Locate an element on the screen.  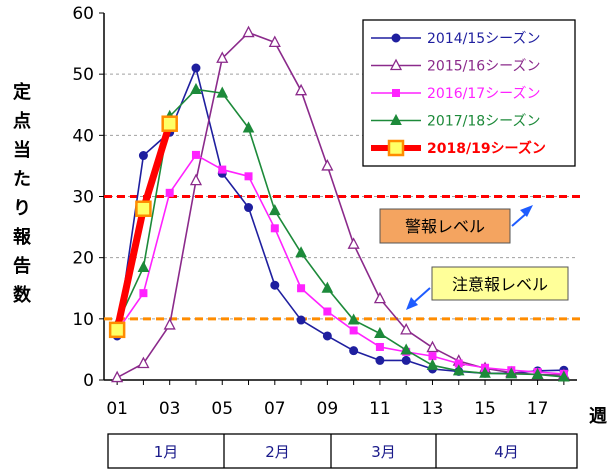
legend-label: 2015/16シーズン is located at coordinates (483, 67).